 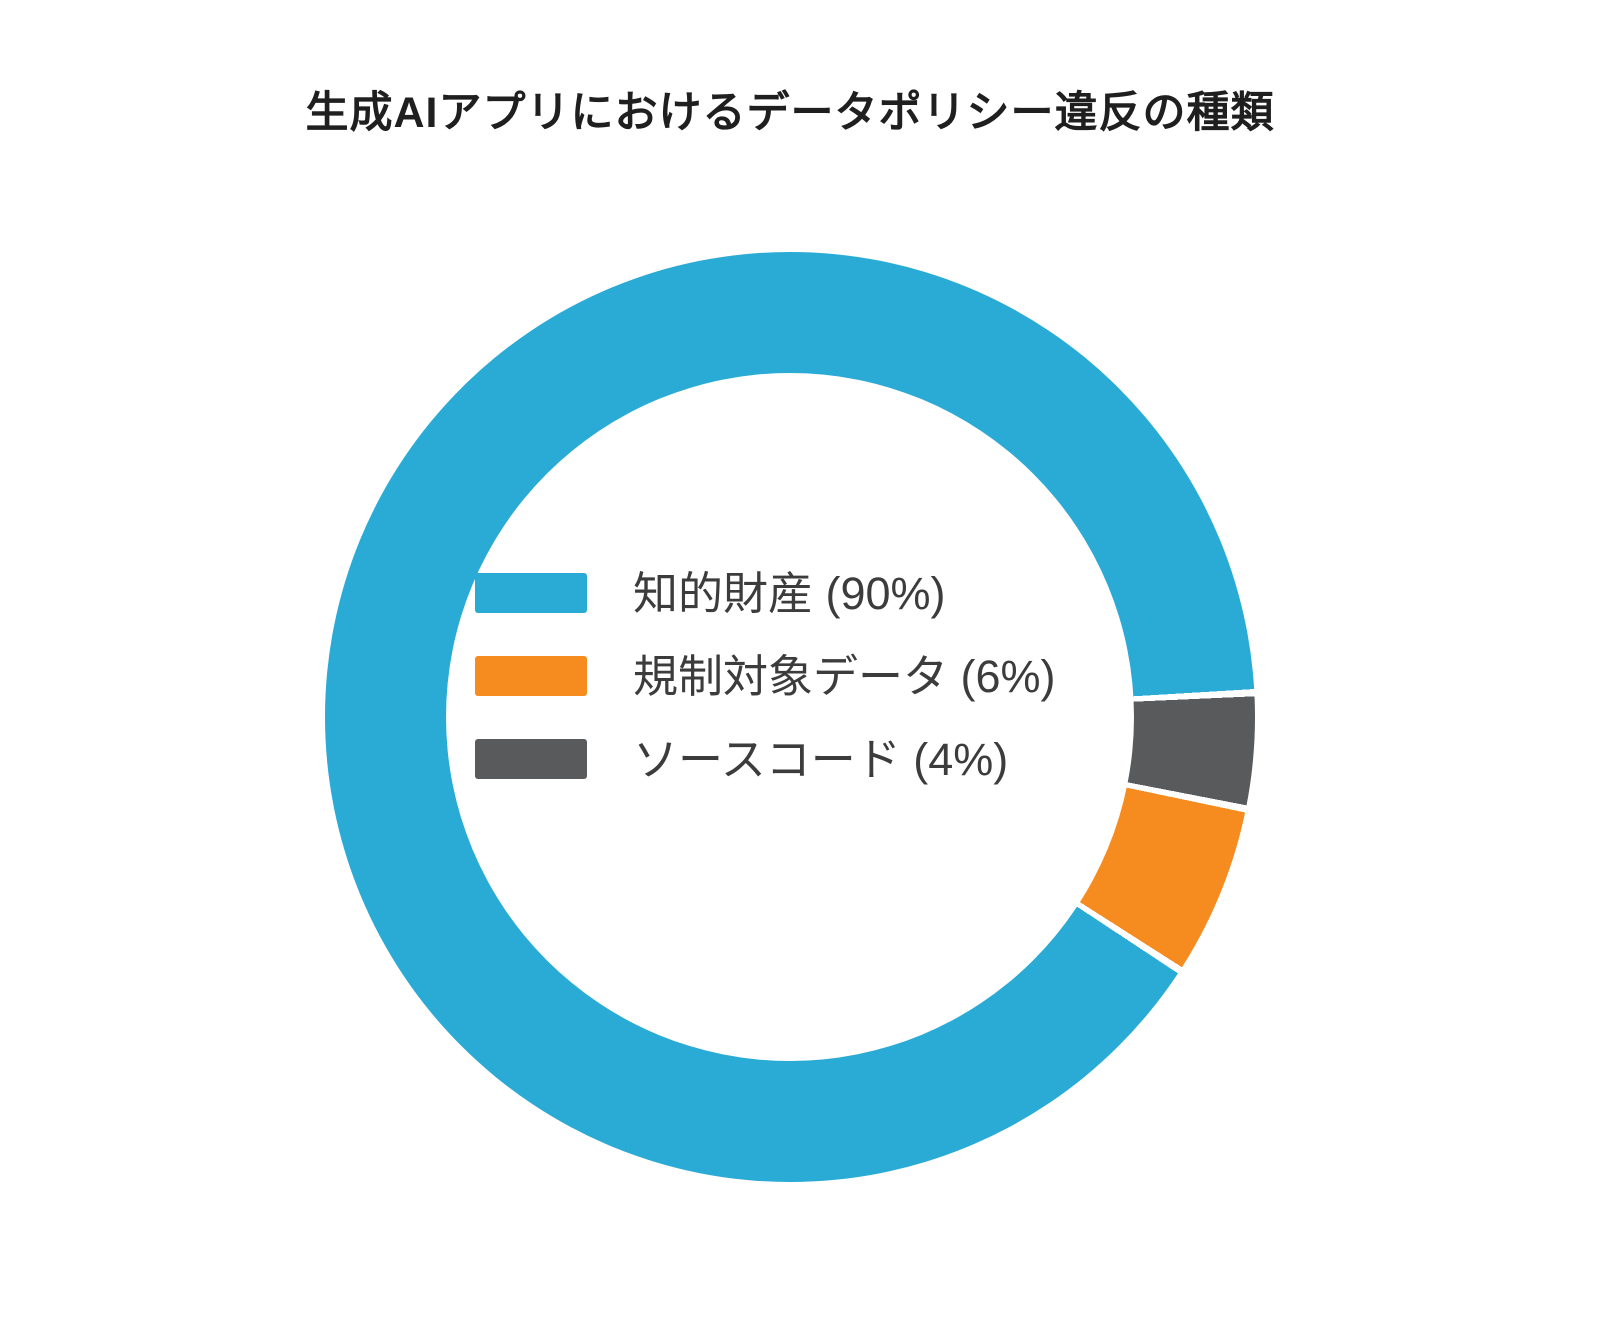 What do you see at coordinates (821, 759) in the screenshot?
I see `legend-label: ソースコード (4%)` at bounding box center [821, 759].